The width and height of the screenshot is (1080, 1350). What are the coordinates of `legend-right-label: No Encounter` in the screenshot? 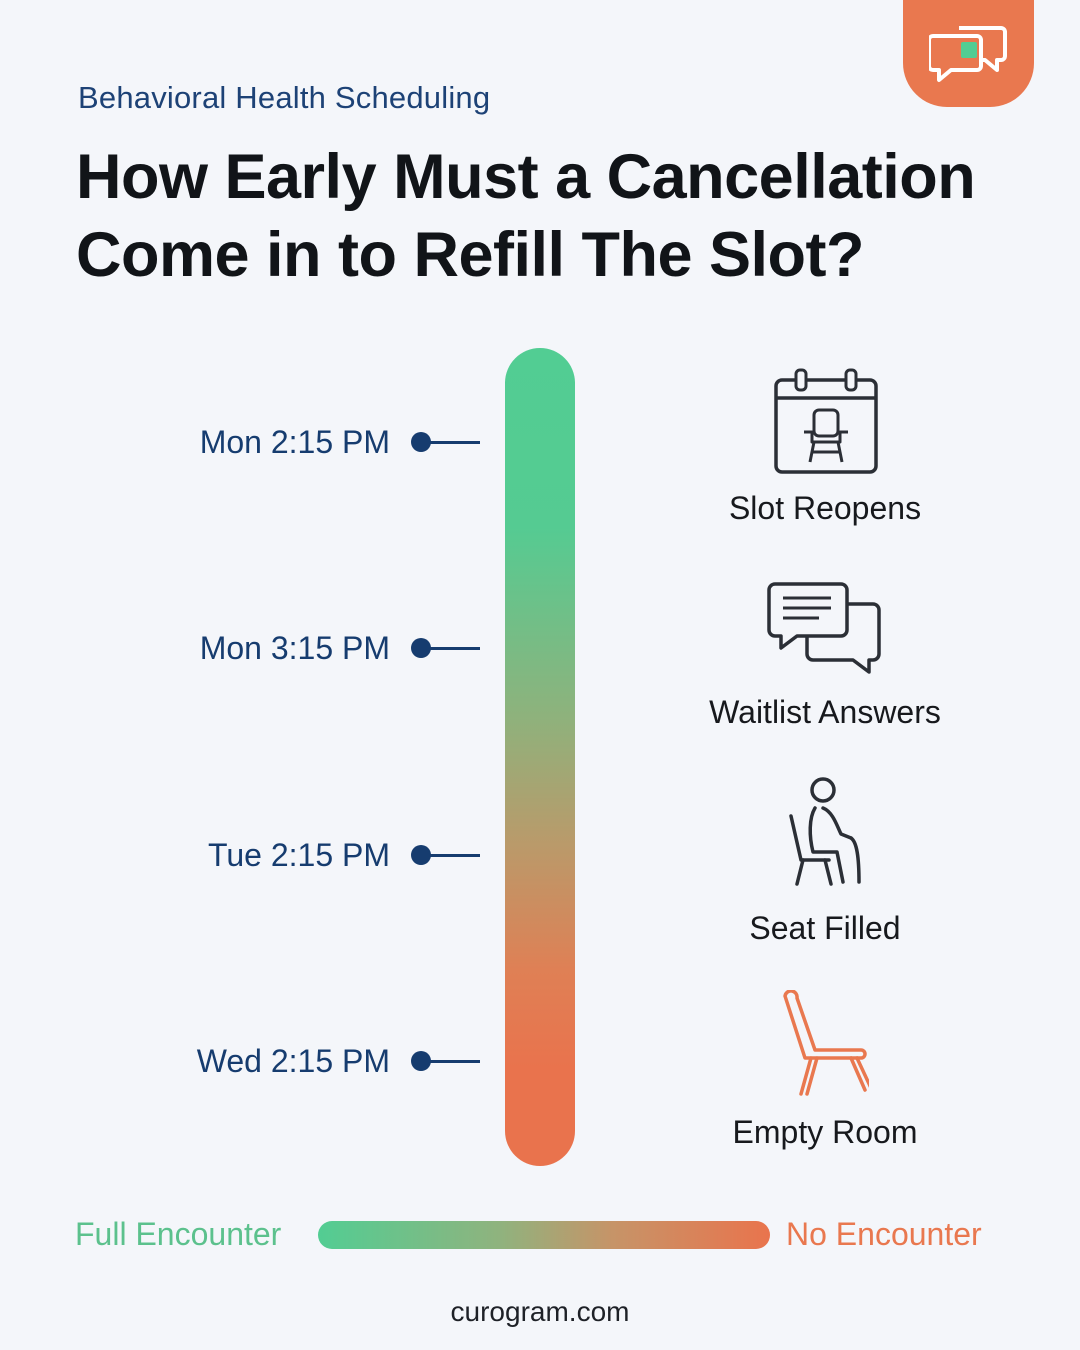 It's located at (884, 1234).